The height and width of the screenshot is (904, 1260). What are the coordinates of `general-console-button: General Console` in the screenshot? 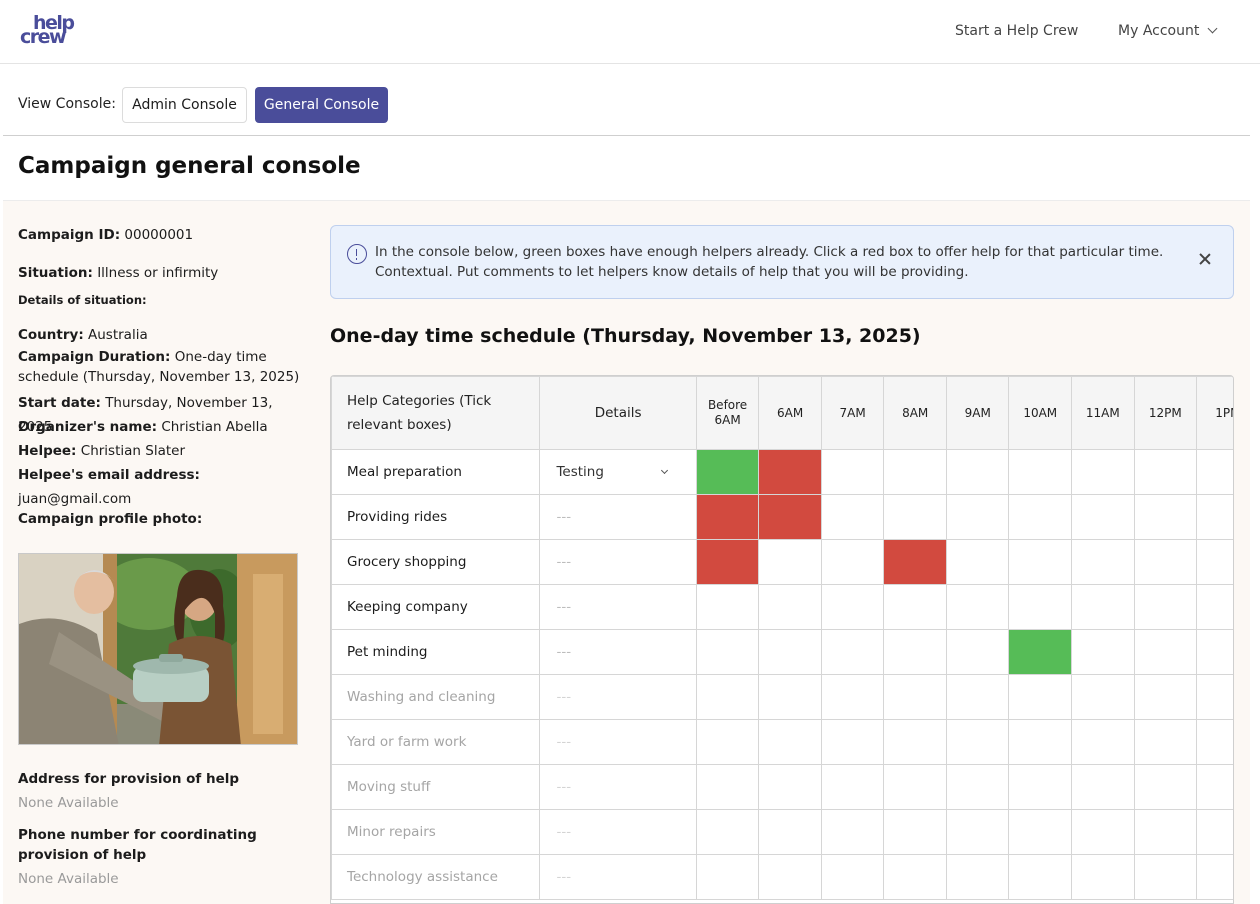 It's located at (321, 105).